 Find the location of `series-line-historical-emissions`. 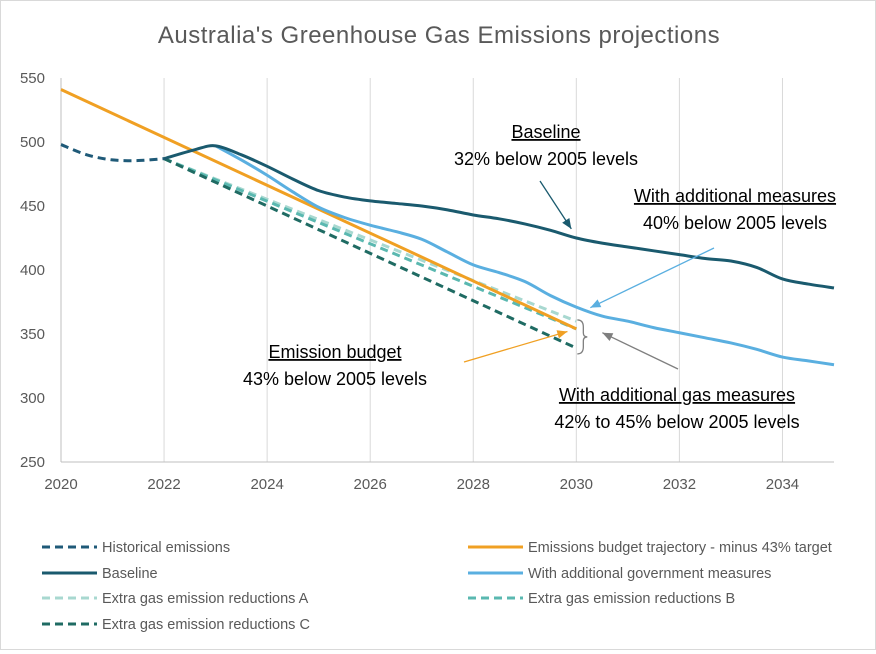

series-line-historical-emissions is located at coordinates (112, 153).